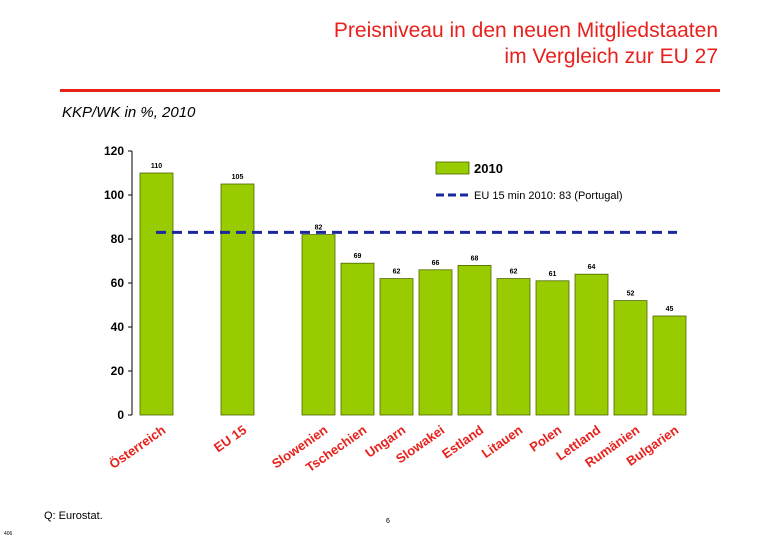  What do you see at coordinates (548, 196) in the screenshot?
I see `legend-label-reference: EU 15 min 2010: 83 (Portugal)` at bounding box center [548, 196].